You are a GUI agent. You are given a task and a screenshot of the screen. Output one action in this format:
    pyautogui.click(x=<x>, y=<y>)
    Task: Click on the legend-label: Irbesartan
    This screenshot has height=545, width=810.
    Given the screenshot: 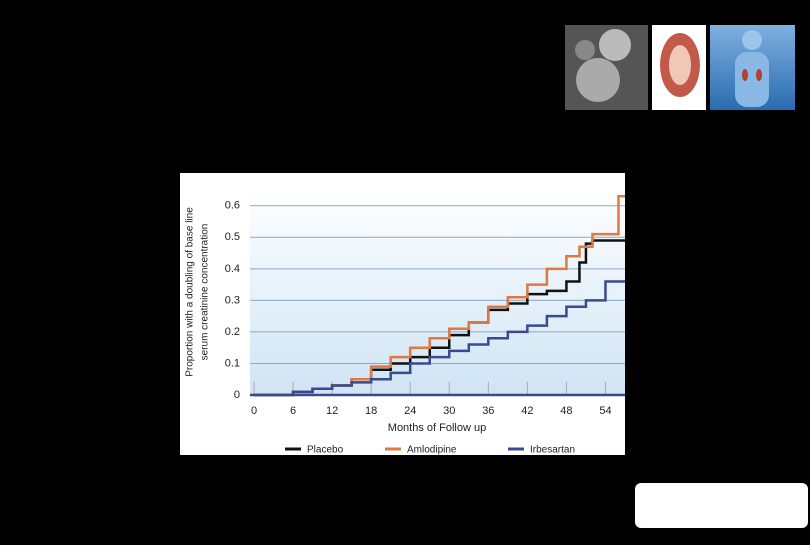 What is the action you would take?
    pyautogui.click(x=552, y=450)
    